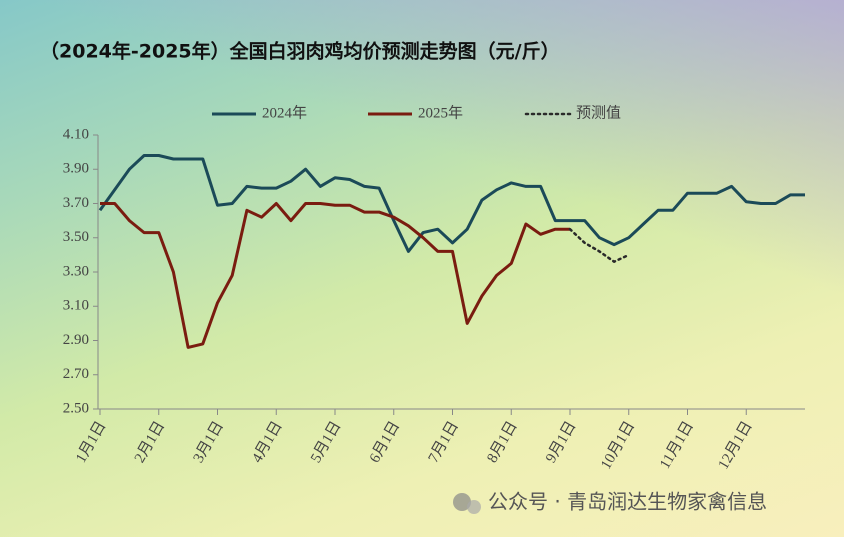 This screenshot has height=537, width=844. Describe the element at coordinates (91, 442) in the screenshot. I see `x-tick-label: 1月1日` at that location.